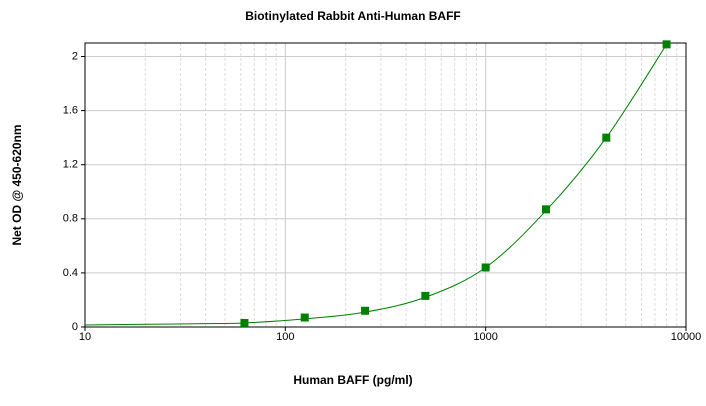 This screenshot has height=406, width=706. What do you see at coordinates (70, 219) in the screenshot?
I see `y-tick-label: 0.8` at bounding box center [70, 219].